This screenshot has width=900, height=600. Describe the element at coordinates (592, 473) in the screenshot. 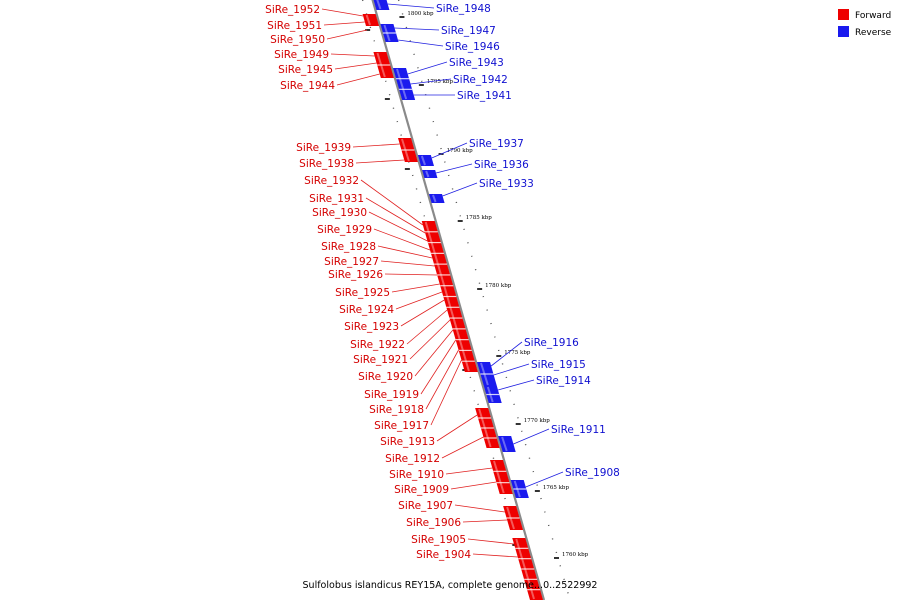

I see `reverse-gene-label: SiRe_1908` at that location.